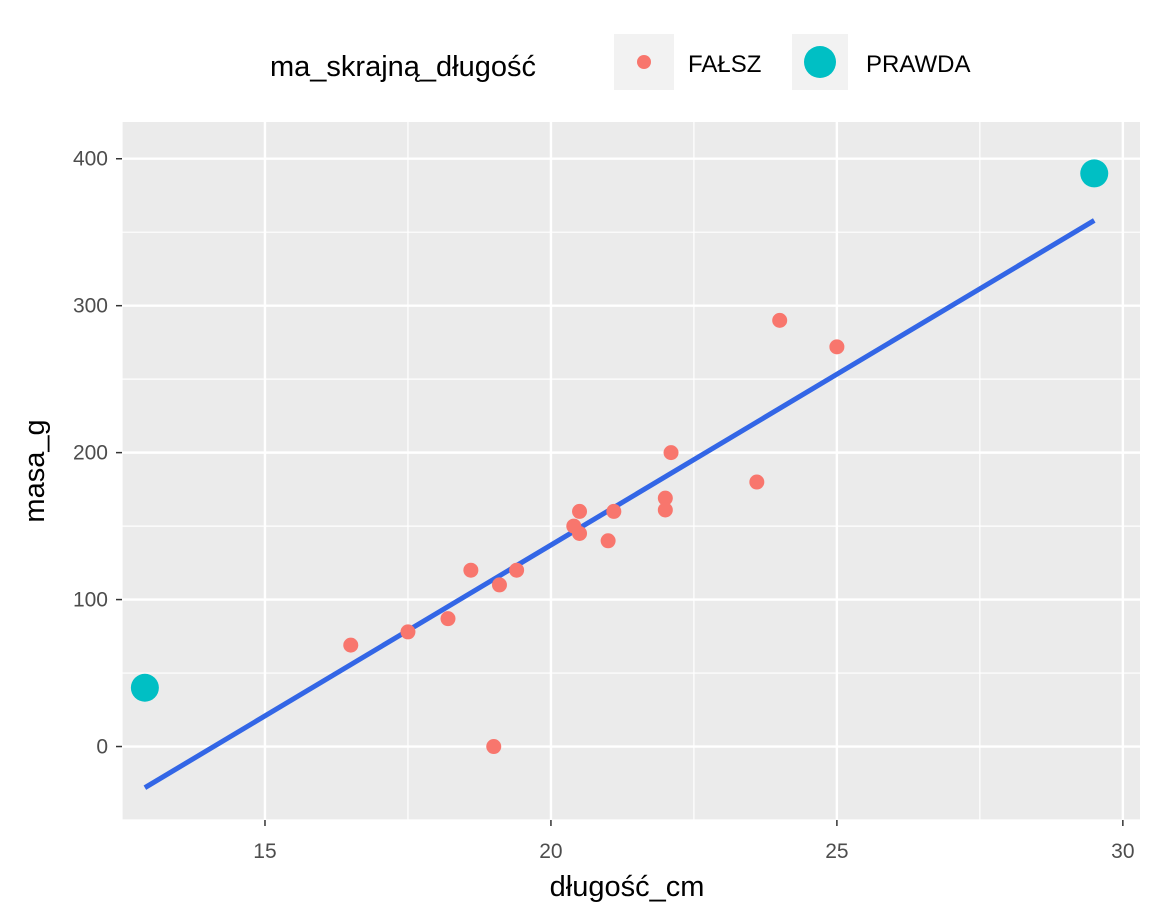  Describe the element at coordinates (90, 306) in the screenshot. I see `y-tick-label: 300` at that location.